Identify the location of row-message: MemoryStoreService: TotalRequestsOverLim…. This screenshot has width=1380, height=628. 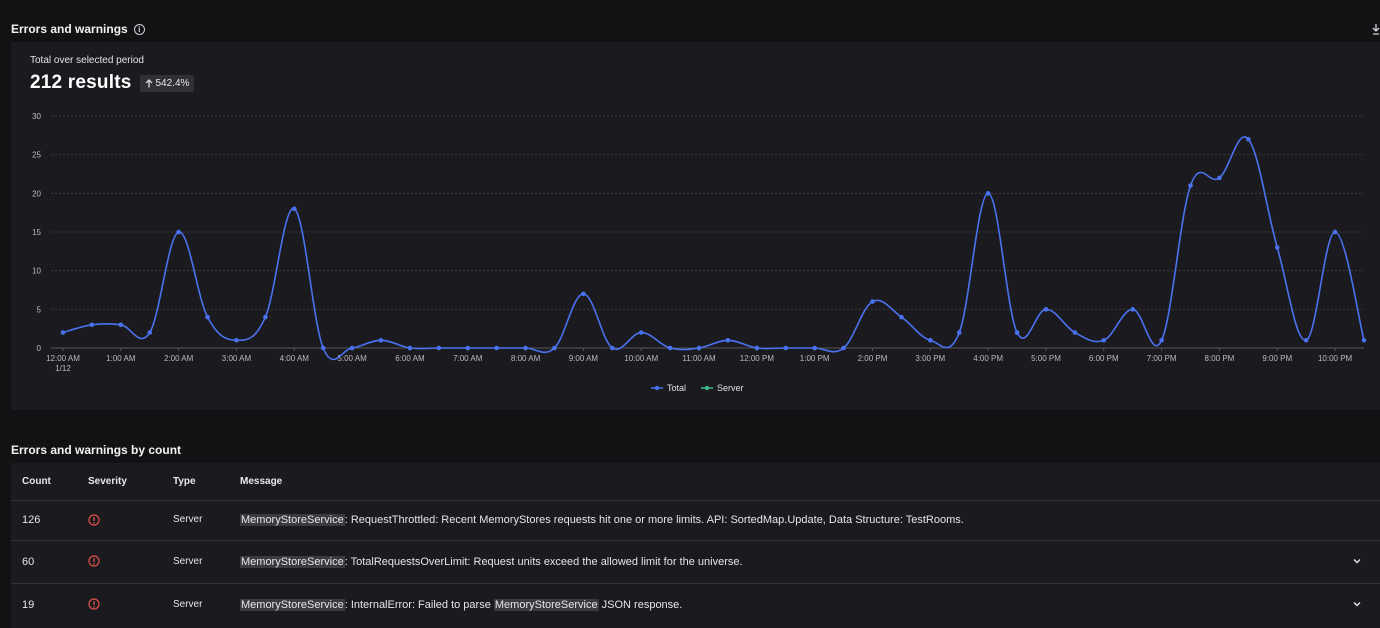
(491, 562).